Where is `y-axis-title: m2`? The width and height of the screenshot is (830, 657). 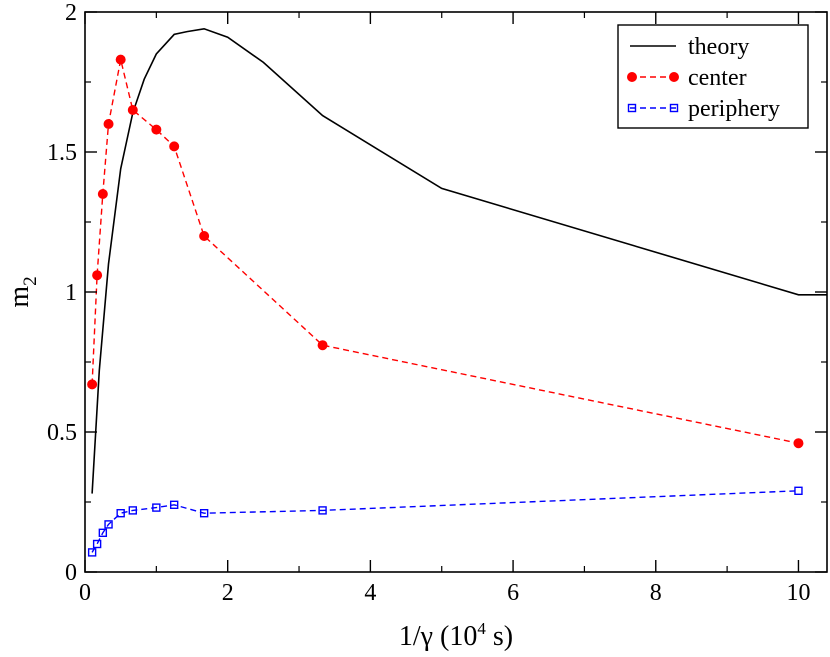
y-axis-title: m2 is located at coordinates (22, 291).